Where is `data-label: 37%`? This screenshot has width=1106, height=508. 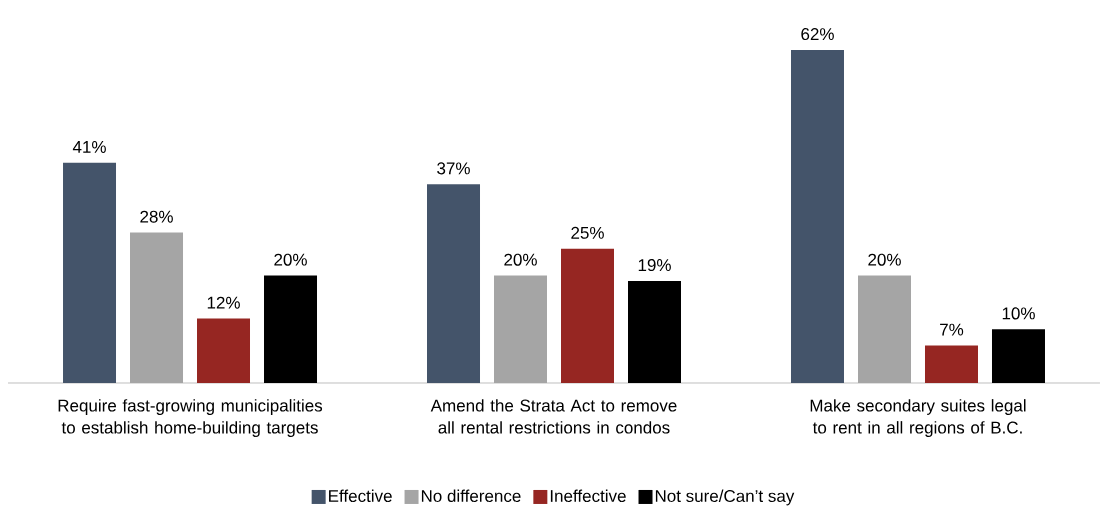 data-label: 37% is located at coordinates (453, 168).